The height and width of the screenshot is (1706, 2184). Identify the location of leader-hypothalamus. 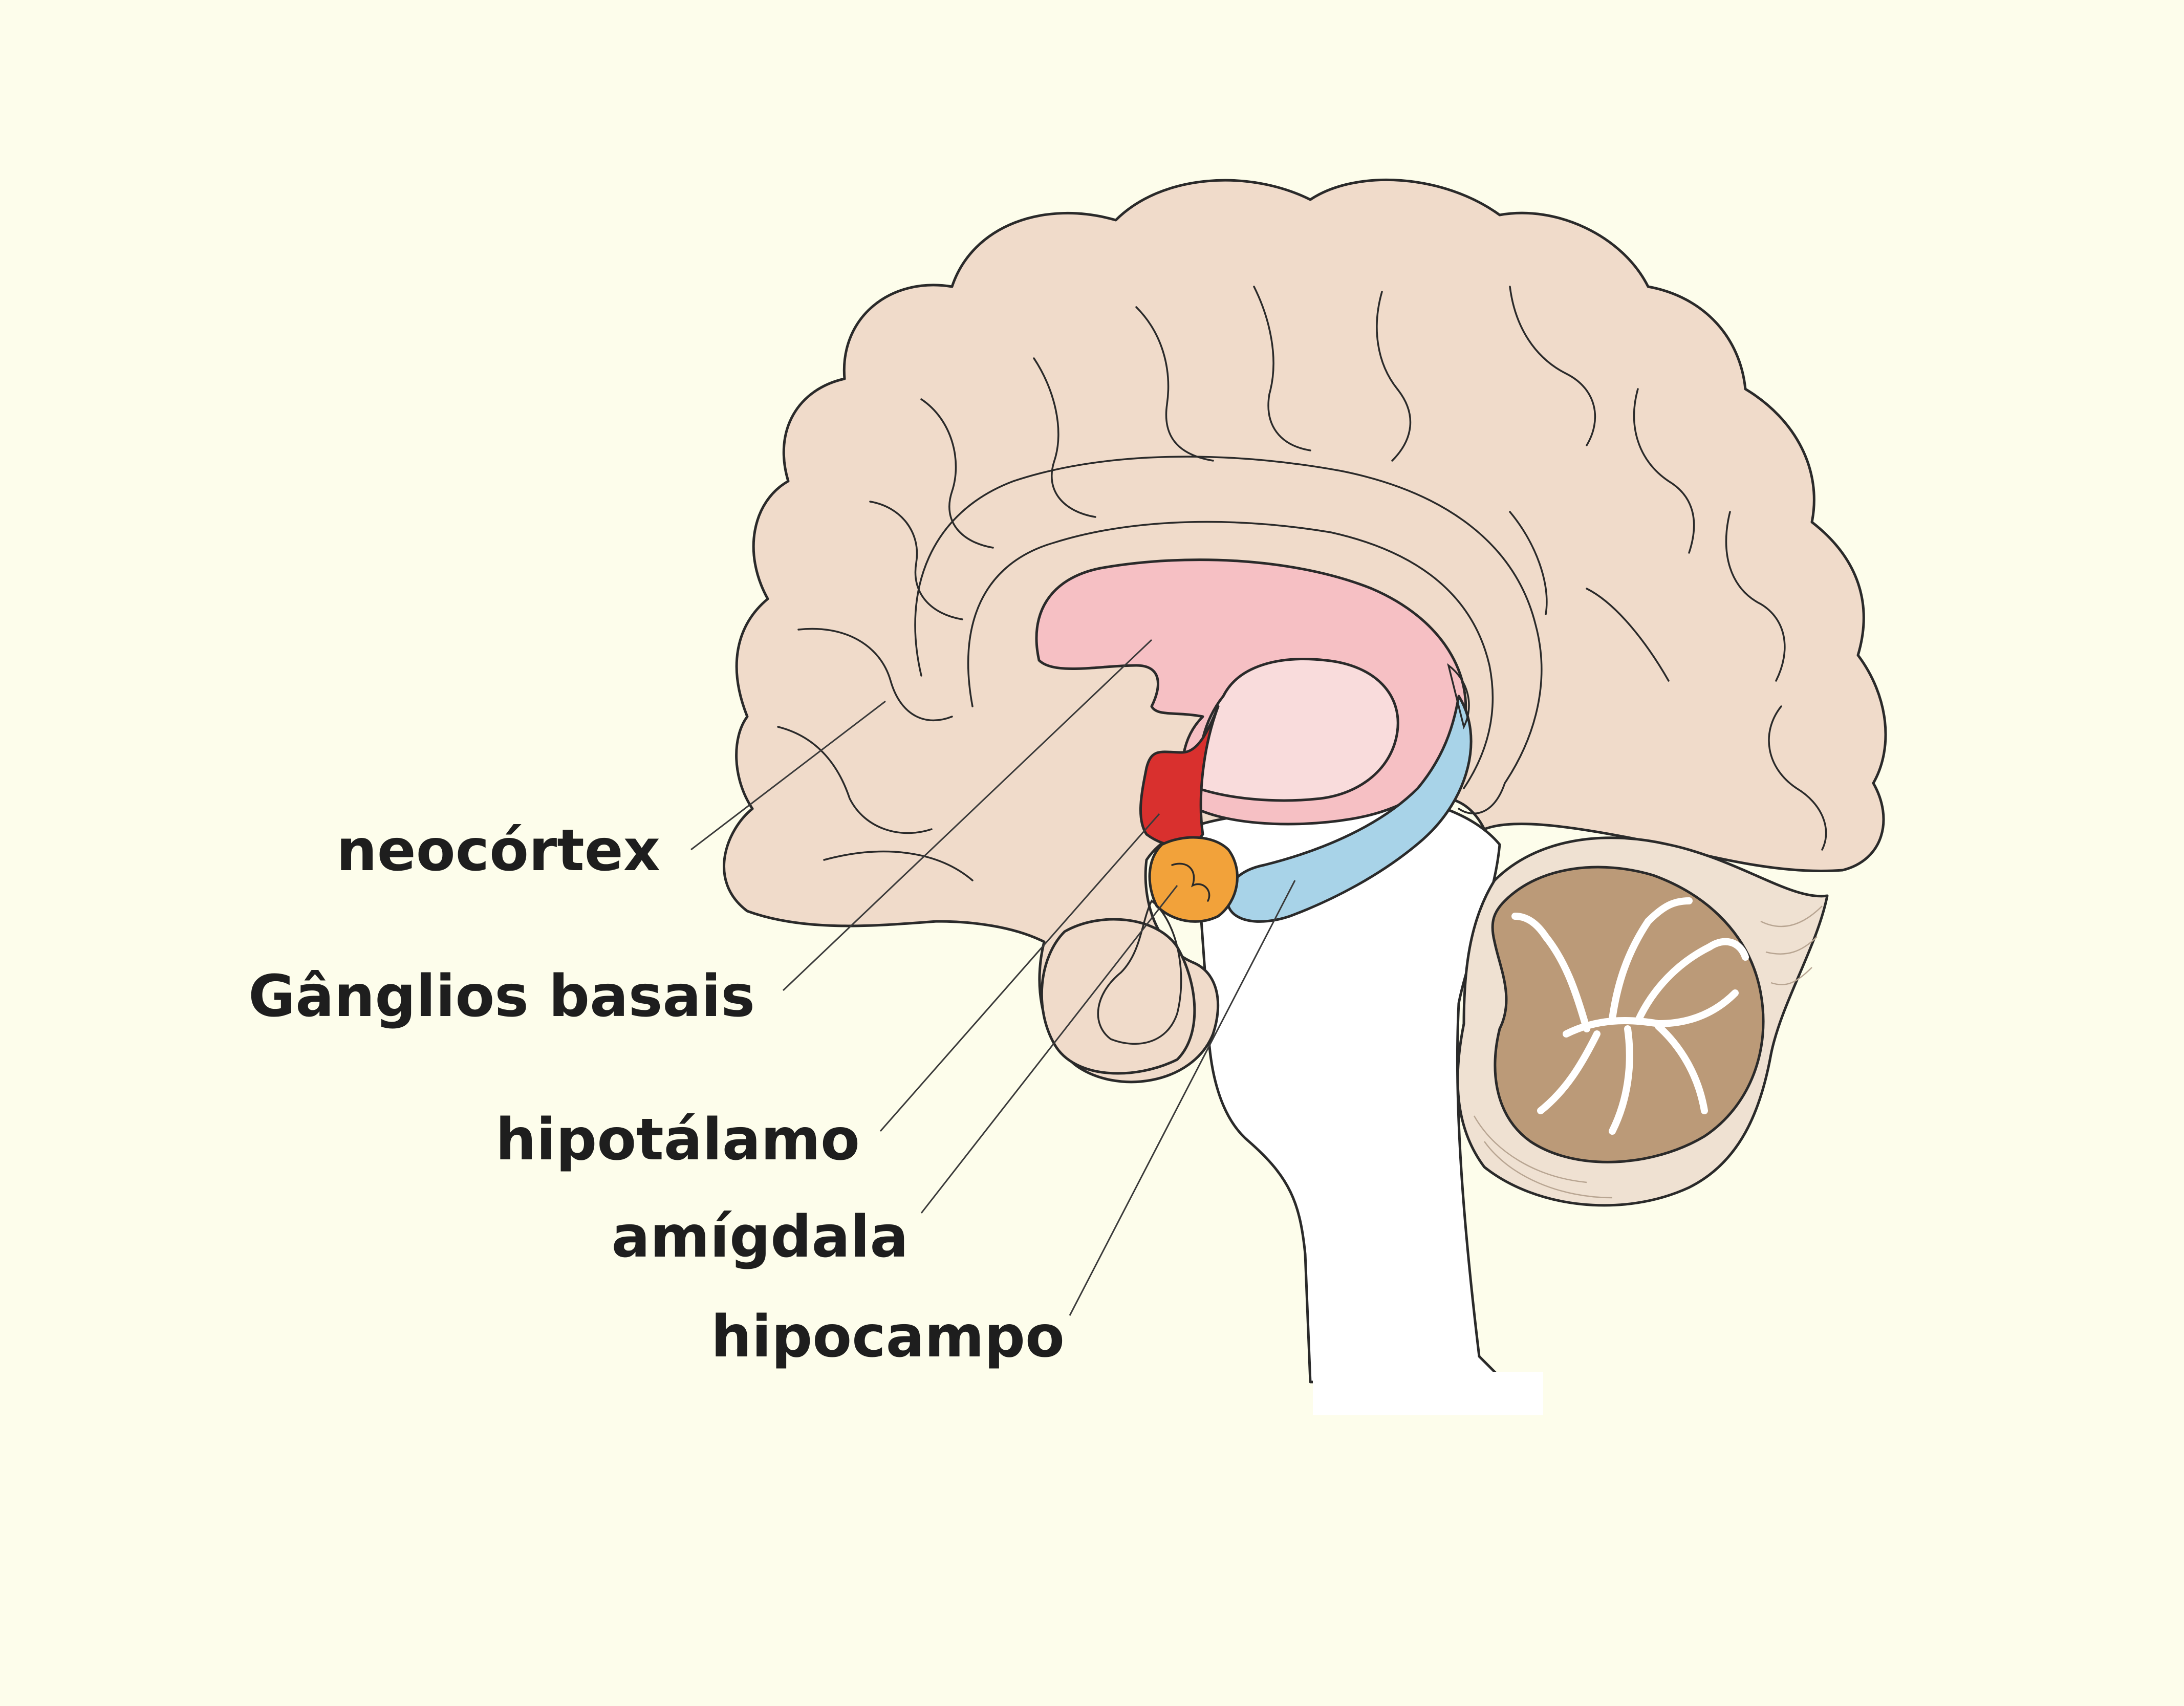
(1019, 972).